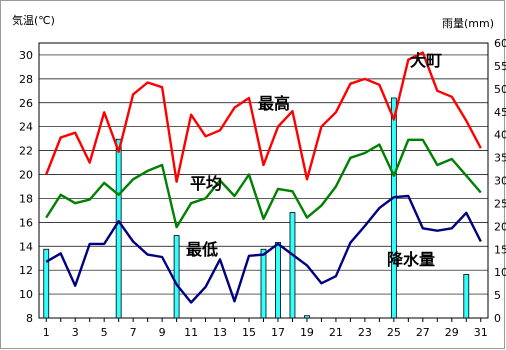  Describe the element at coordinates (75, 332) in the screenshot. I see `x-tick-label: 3` at that location.